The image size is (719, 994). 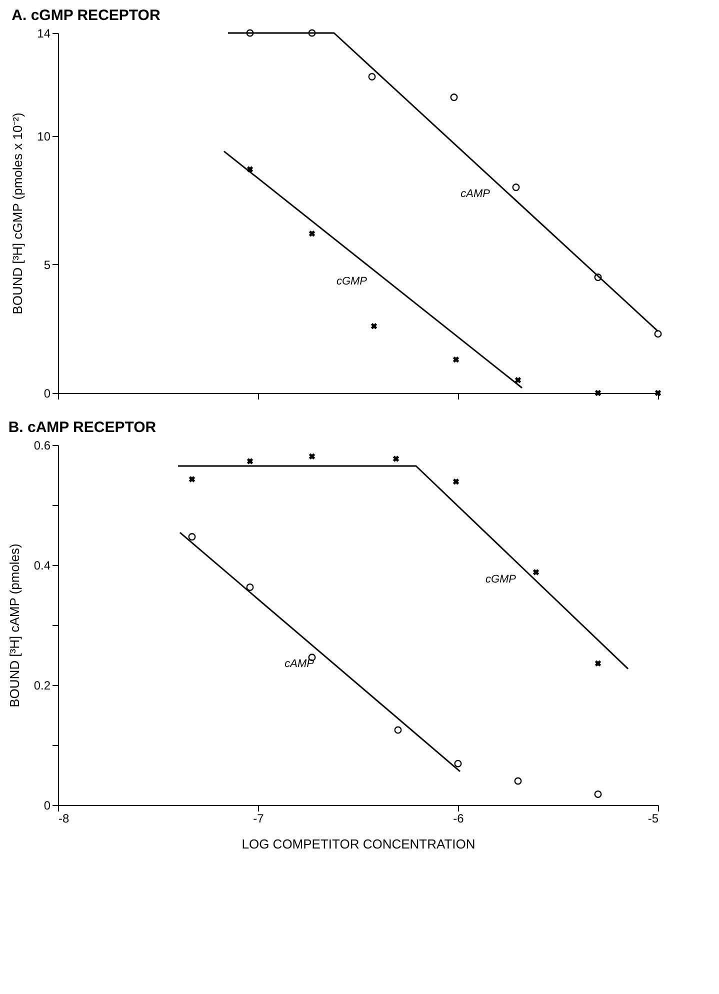 I want to click on chart-title: B. cAMP RECEPTOR, so click(x=82, y=427).